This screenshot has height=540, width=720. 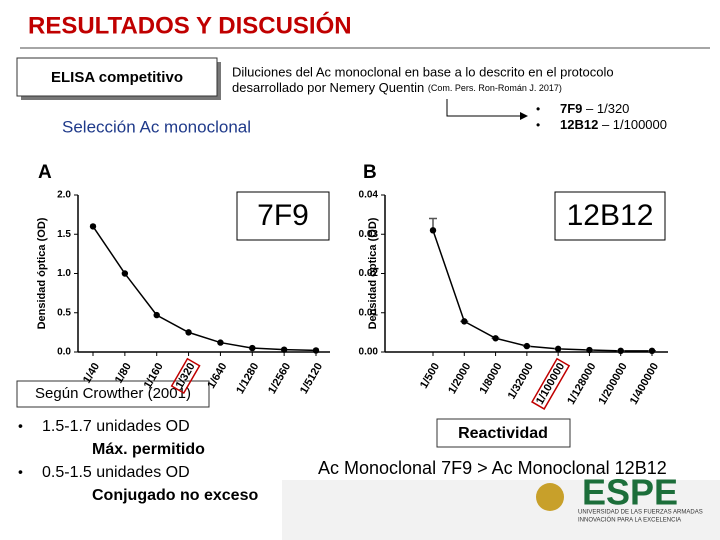 What do you see at coordinates (369, 312) in the screenshot?
I see `y-tick-label: 0.01` at bounding box center [369, 312].